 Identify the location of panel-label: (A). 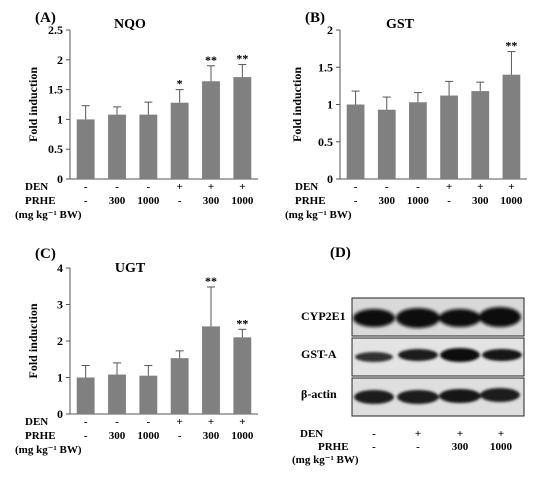
(45, 18).